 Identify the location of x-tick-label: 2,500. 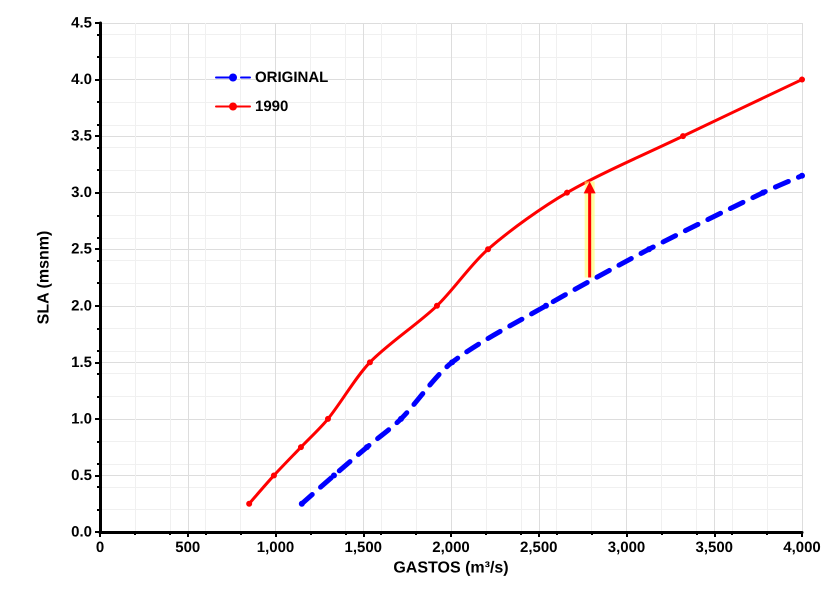
(539, 547).